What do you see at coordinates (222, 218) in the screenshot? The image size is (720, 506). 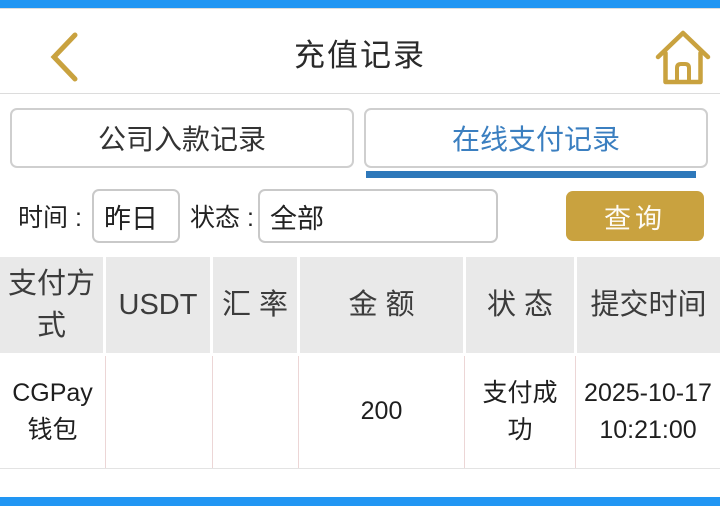 I see `status-filter-label: 状态 :` at bounding box center [222, 218].